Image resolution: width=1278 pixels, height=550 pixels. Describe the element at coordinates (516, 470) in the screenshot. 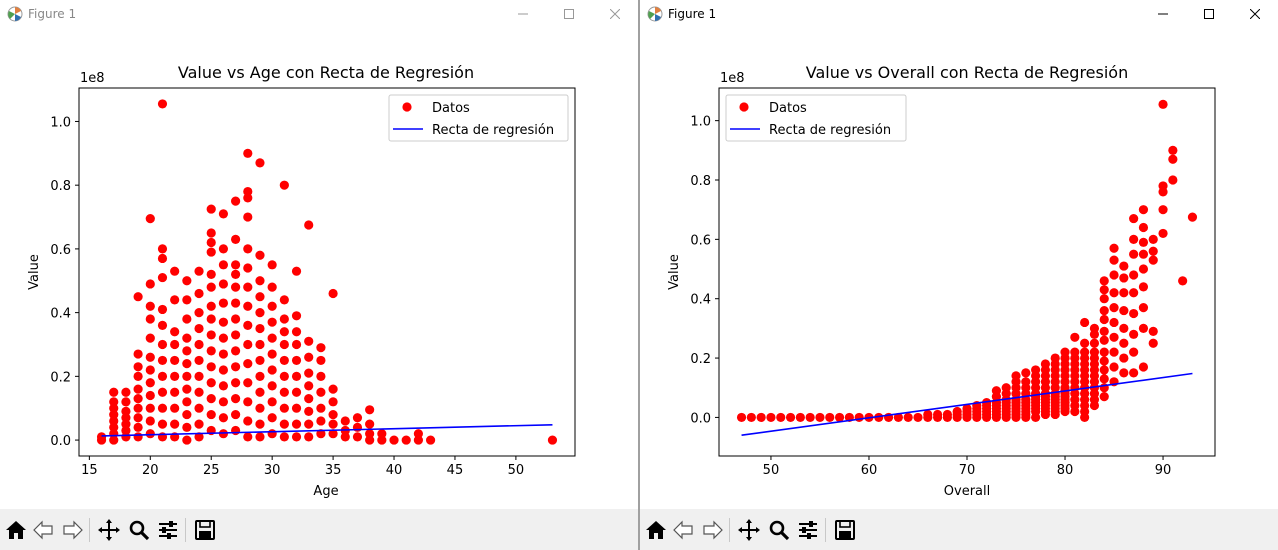

I see `x-tick-label: 50` at that location.